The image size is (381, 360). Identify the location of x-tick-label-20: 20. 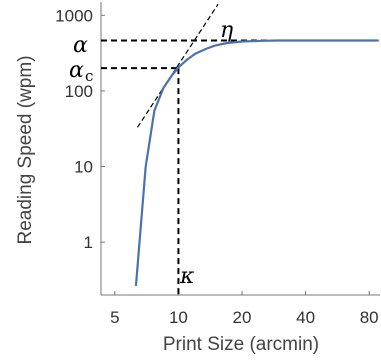
(242, 317).